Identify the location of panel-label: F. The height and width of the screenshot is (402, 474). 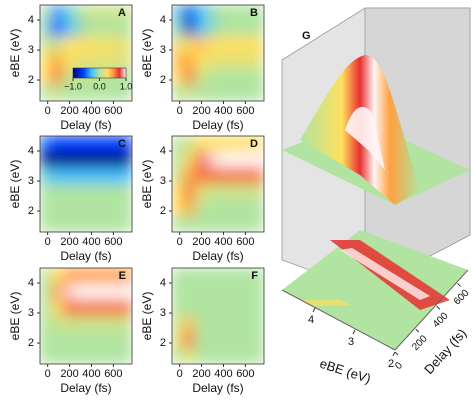
(254, 276).